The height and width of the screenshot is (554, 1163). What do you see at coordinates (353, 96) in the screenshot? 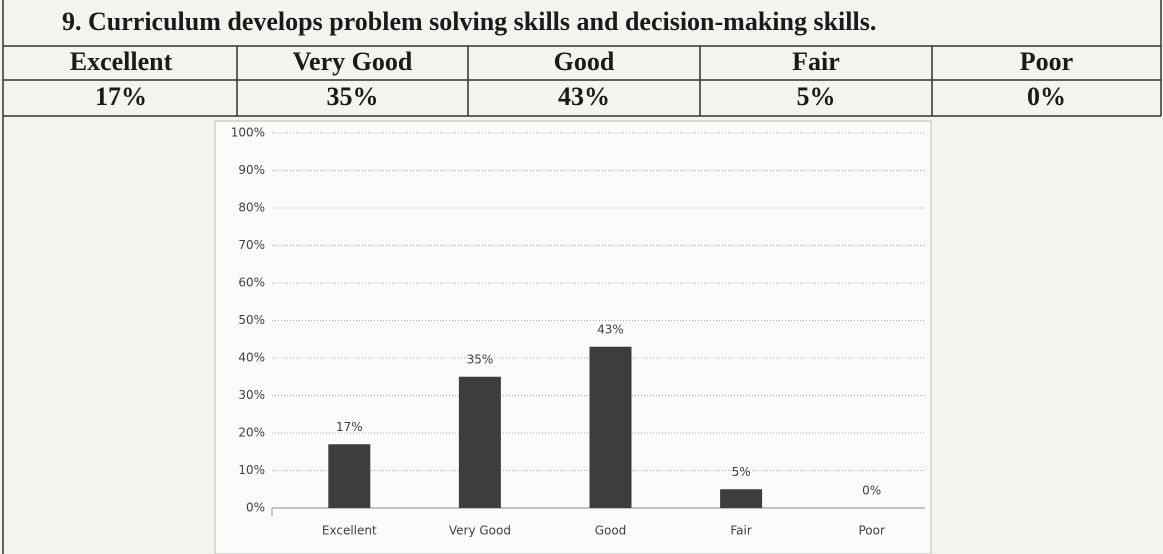
I see `table-cell: 35%` at bounding box center [353, 96].